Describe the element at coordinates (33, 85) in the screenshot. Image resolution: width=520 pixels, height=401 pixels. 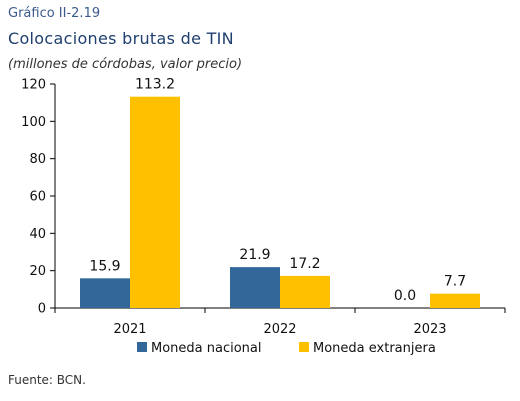
I see `y-tick-label: 120` at that location.